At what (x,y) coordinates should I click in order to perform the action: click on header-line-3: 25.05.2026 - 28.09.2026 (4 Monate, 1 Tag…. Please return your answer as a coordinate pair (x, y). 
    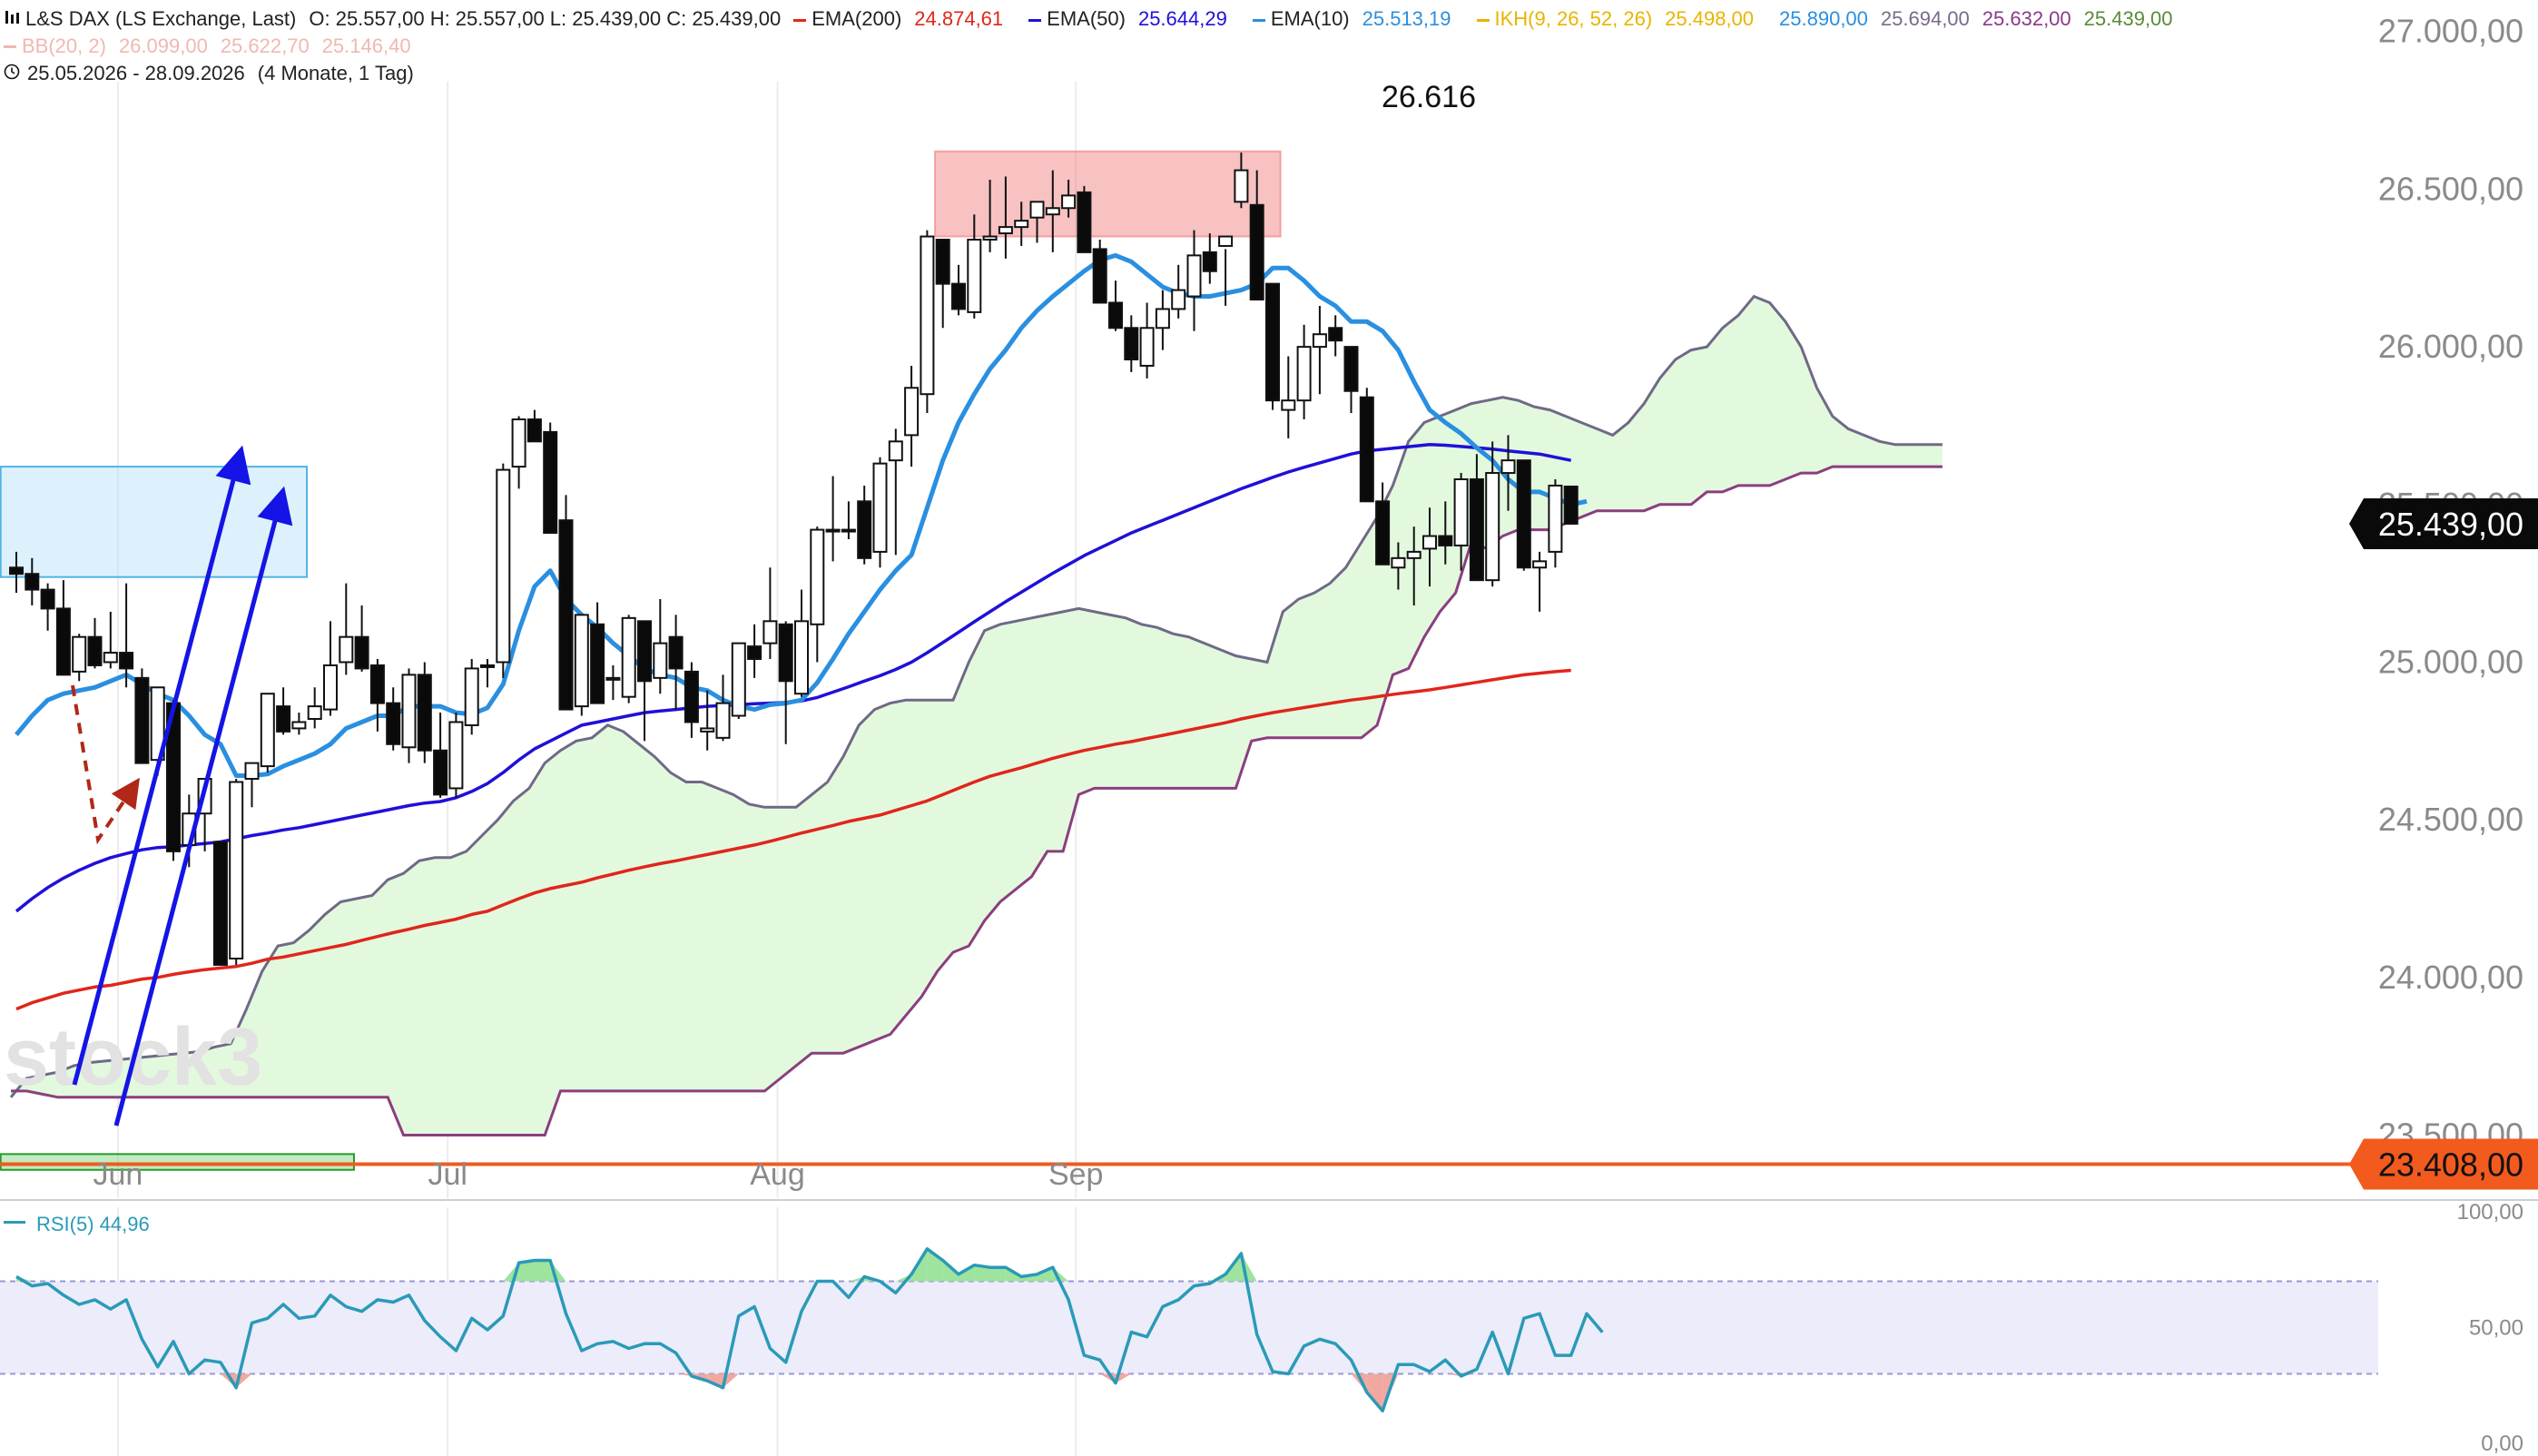
    Looking at the image, I should click on (215, 73).